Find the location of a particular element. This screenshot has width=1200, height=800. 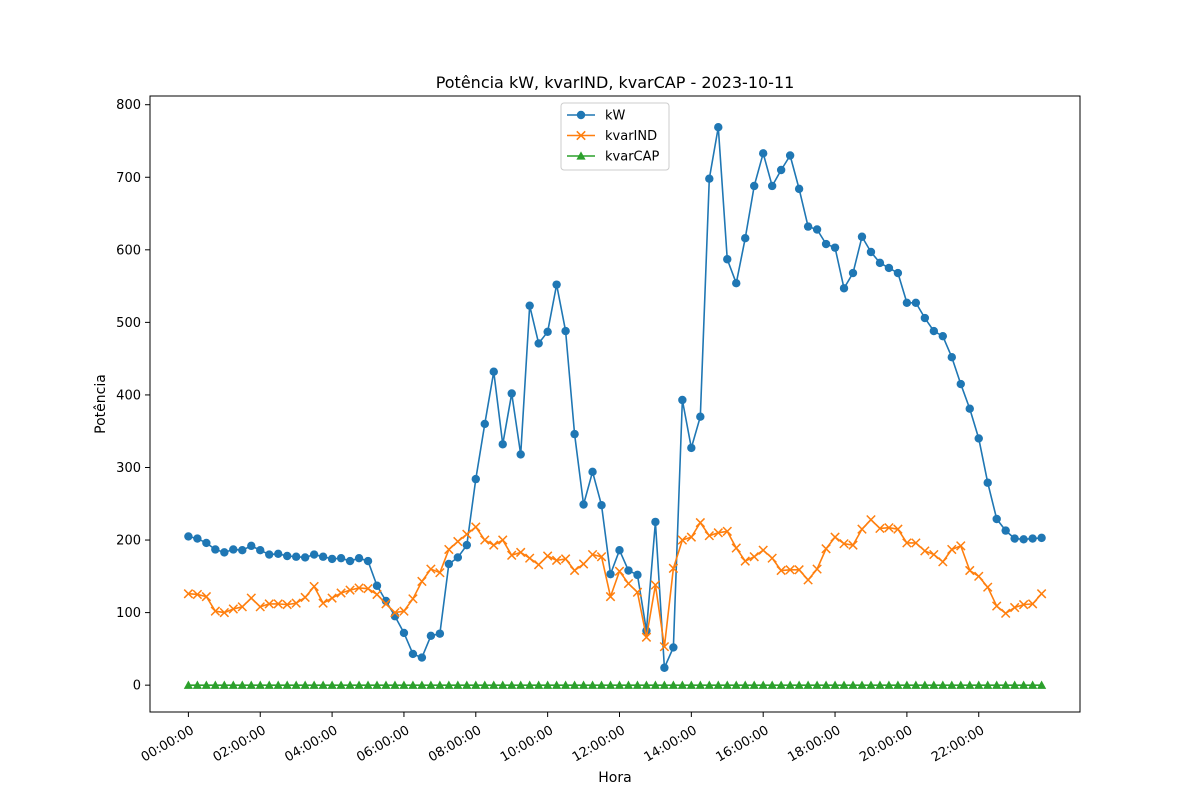

legend-label: kvarIND is located at coordinates (631, 136).